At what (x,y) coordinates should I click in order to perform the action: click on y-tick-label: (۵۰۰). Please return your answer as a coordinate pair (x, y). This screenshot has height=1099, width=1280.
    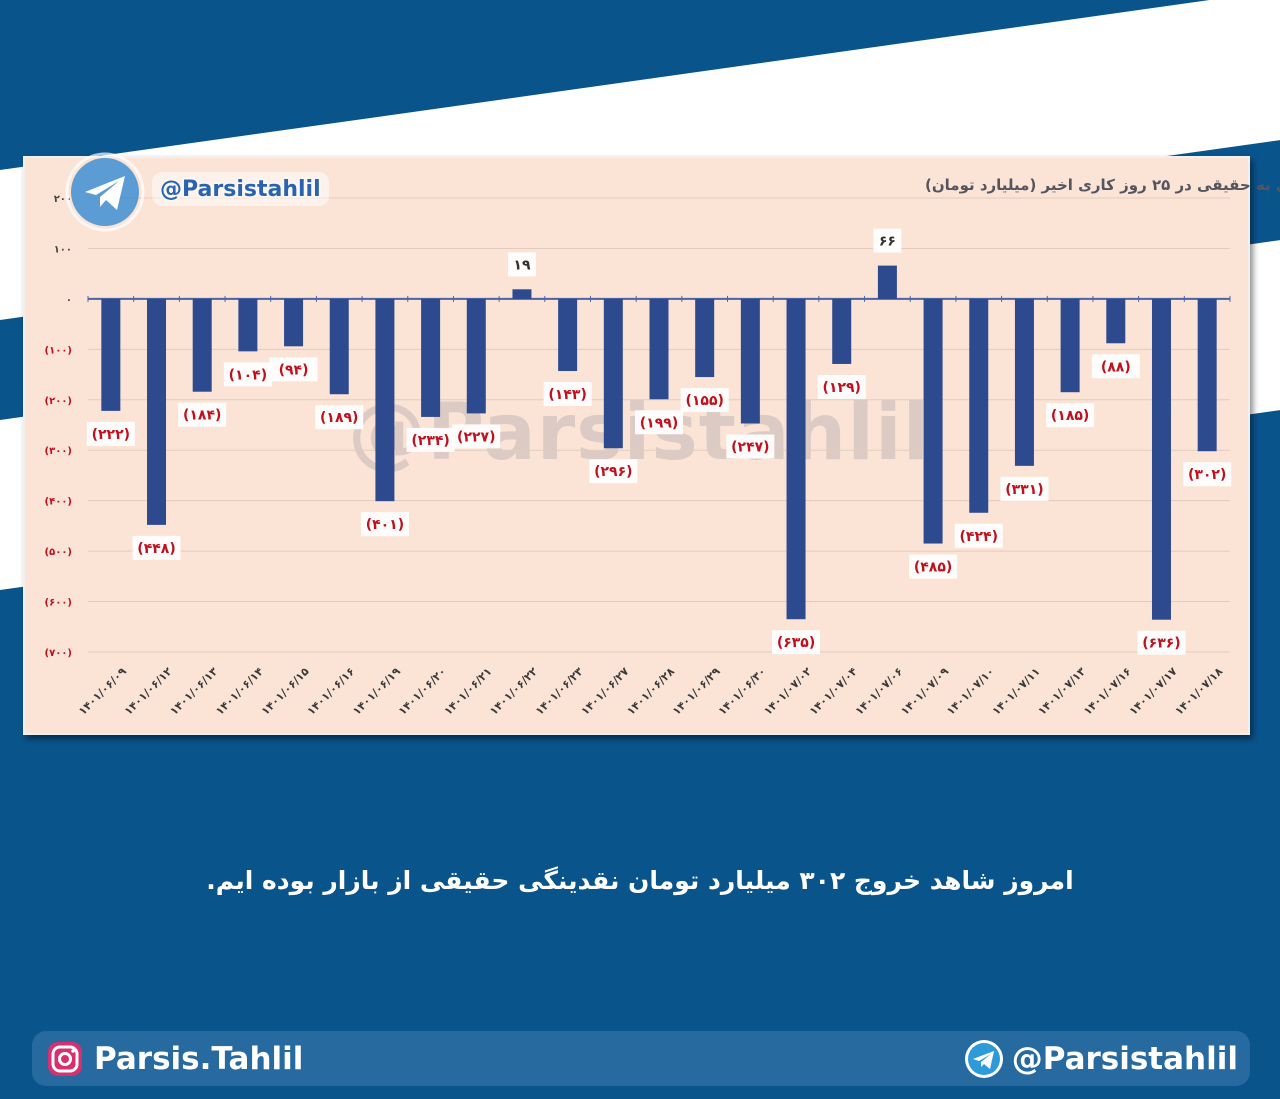
    Looking at the image, I should click on (58, 552).